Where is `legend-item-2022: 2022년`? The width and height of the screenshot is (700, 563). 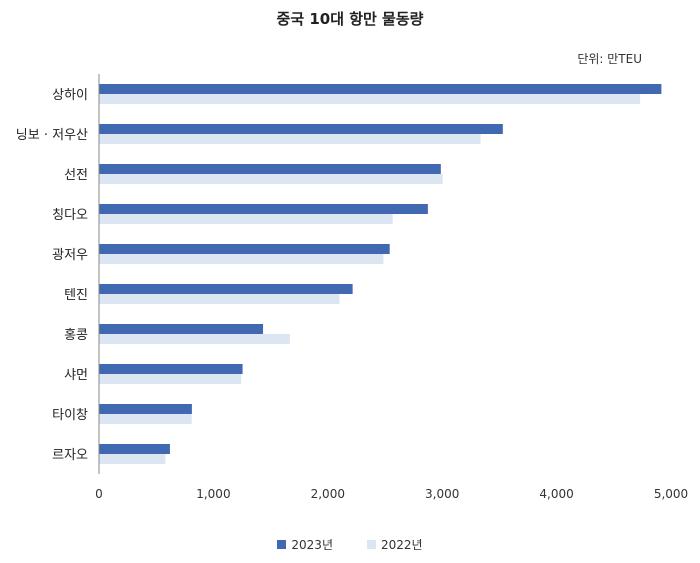
legend-item-2022: 2022년 is located at coordinates (395, 544).